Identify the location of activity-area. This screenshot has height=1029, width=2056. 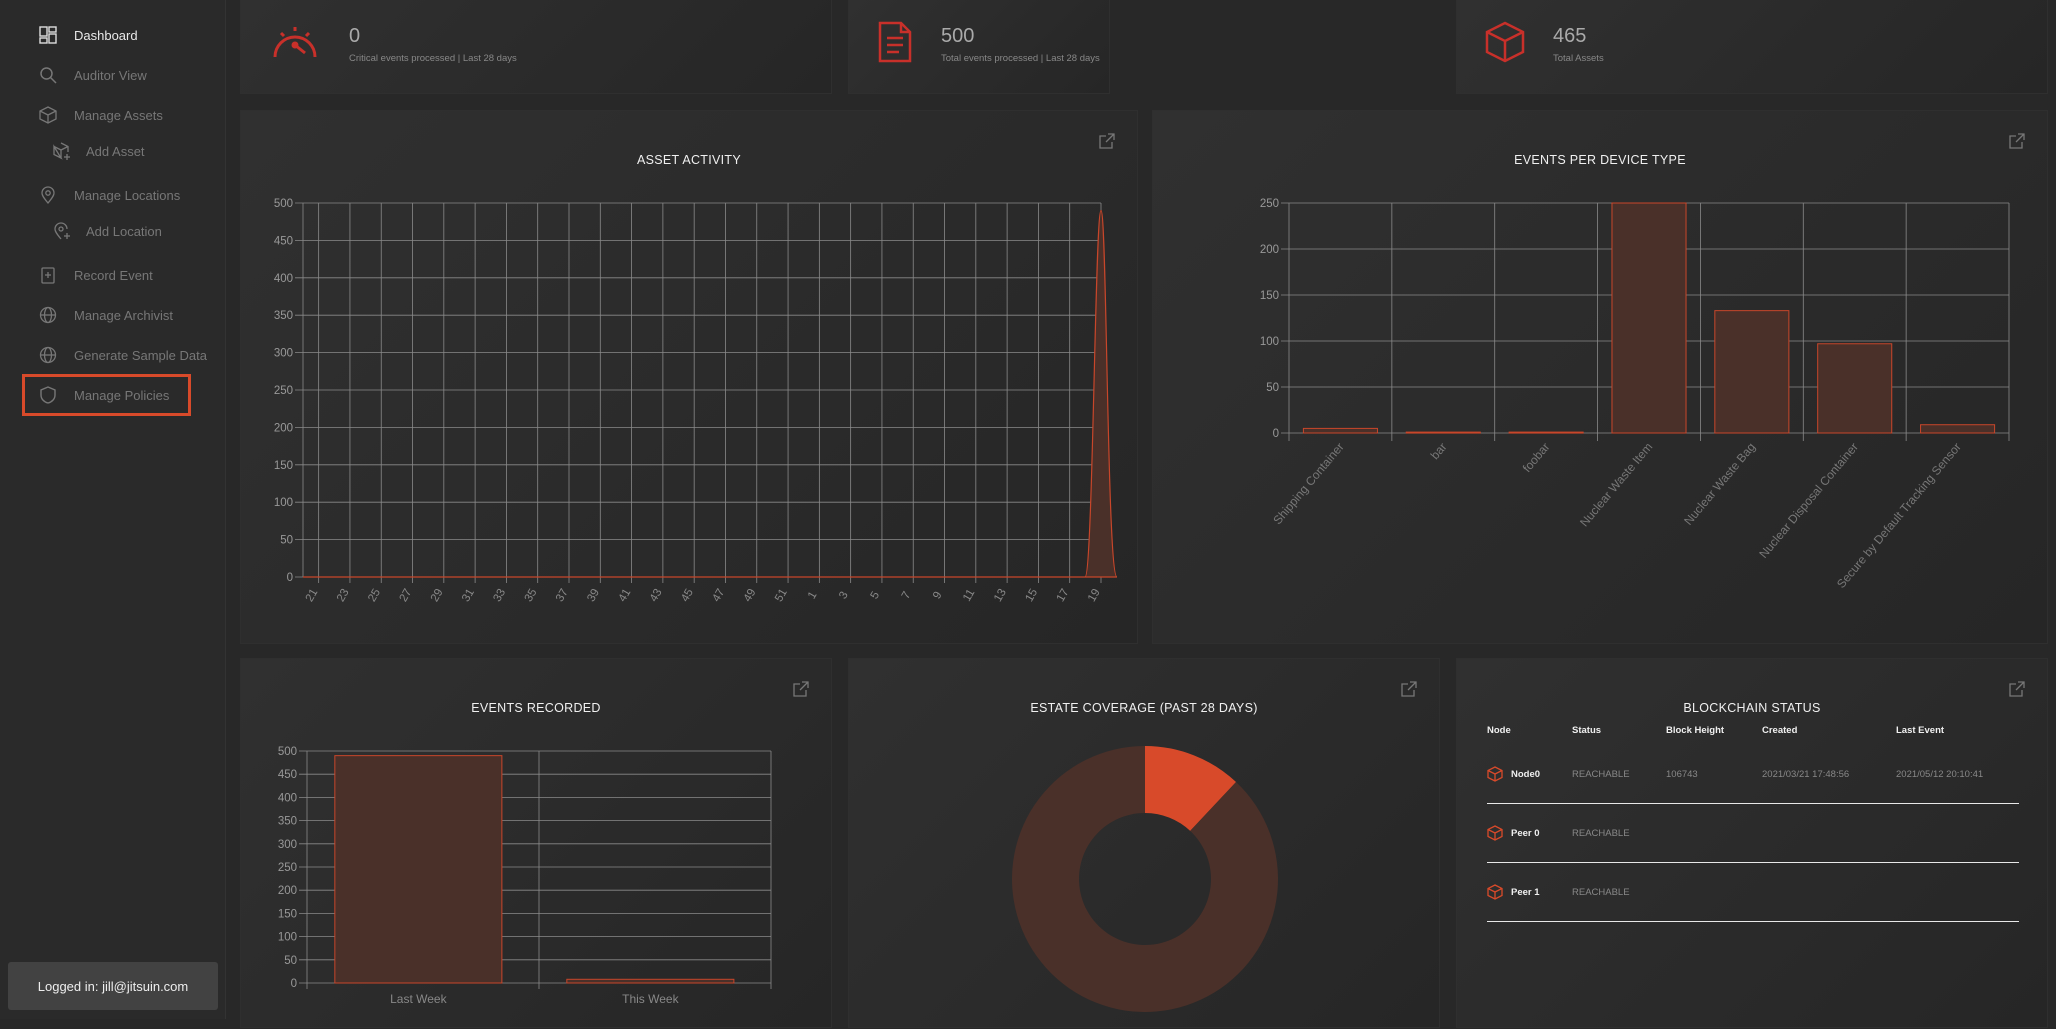
(710, 393).